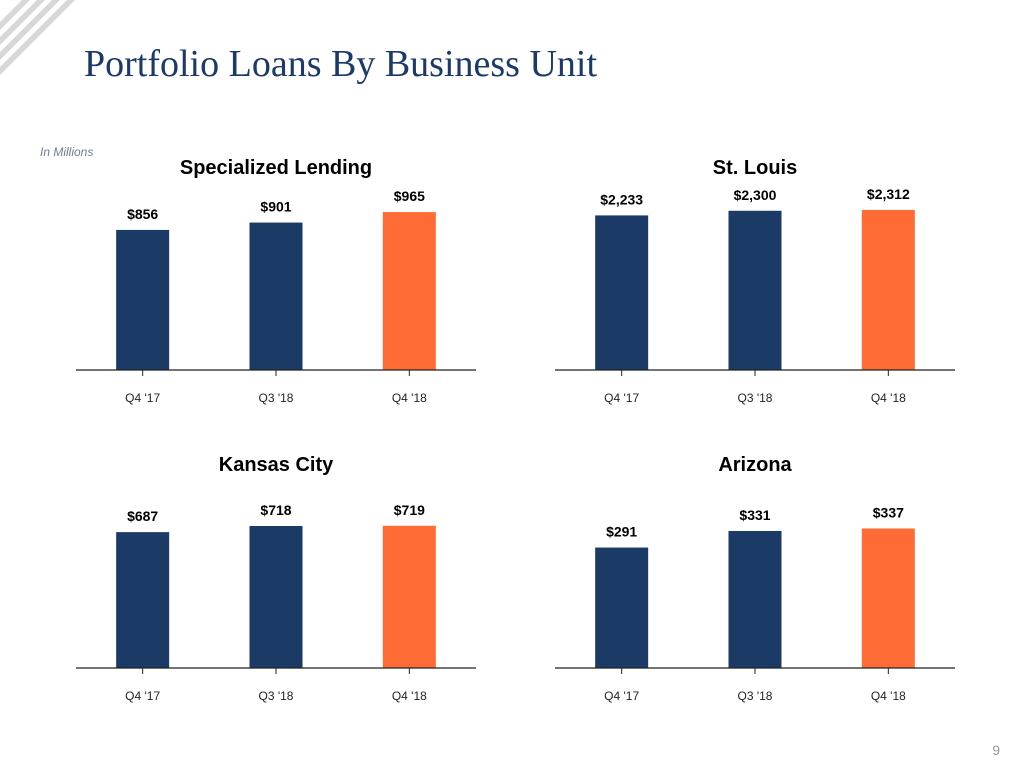 The width and height of the screenshot is (1024, 768). Describe the element at coordinates (276, 168) in the screenshot. I see `chart-title: Specialized Lending` at that location.